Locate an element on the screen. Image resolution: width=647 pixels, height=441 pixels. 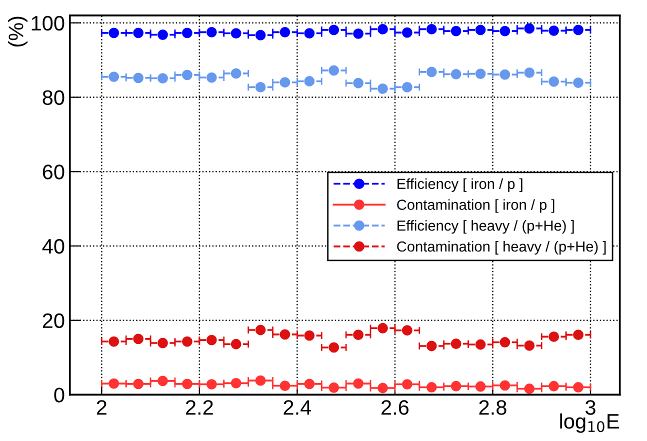
x-tick-label: 2.4 is located at coordinates (298, 407).